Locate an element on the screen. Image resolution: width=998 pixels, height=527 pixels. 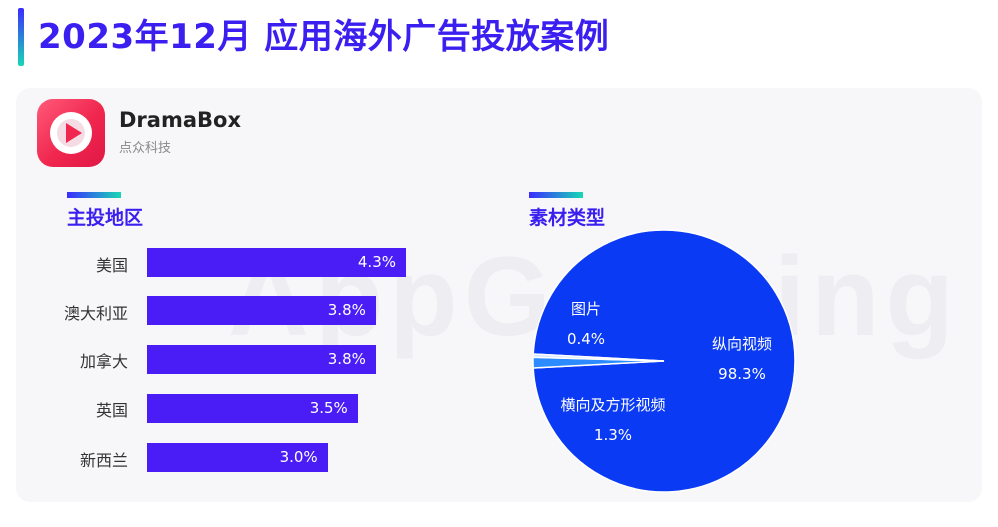
bar-value-uk: 3.5% is located at coordinates (328, 408).